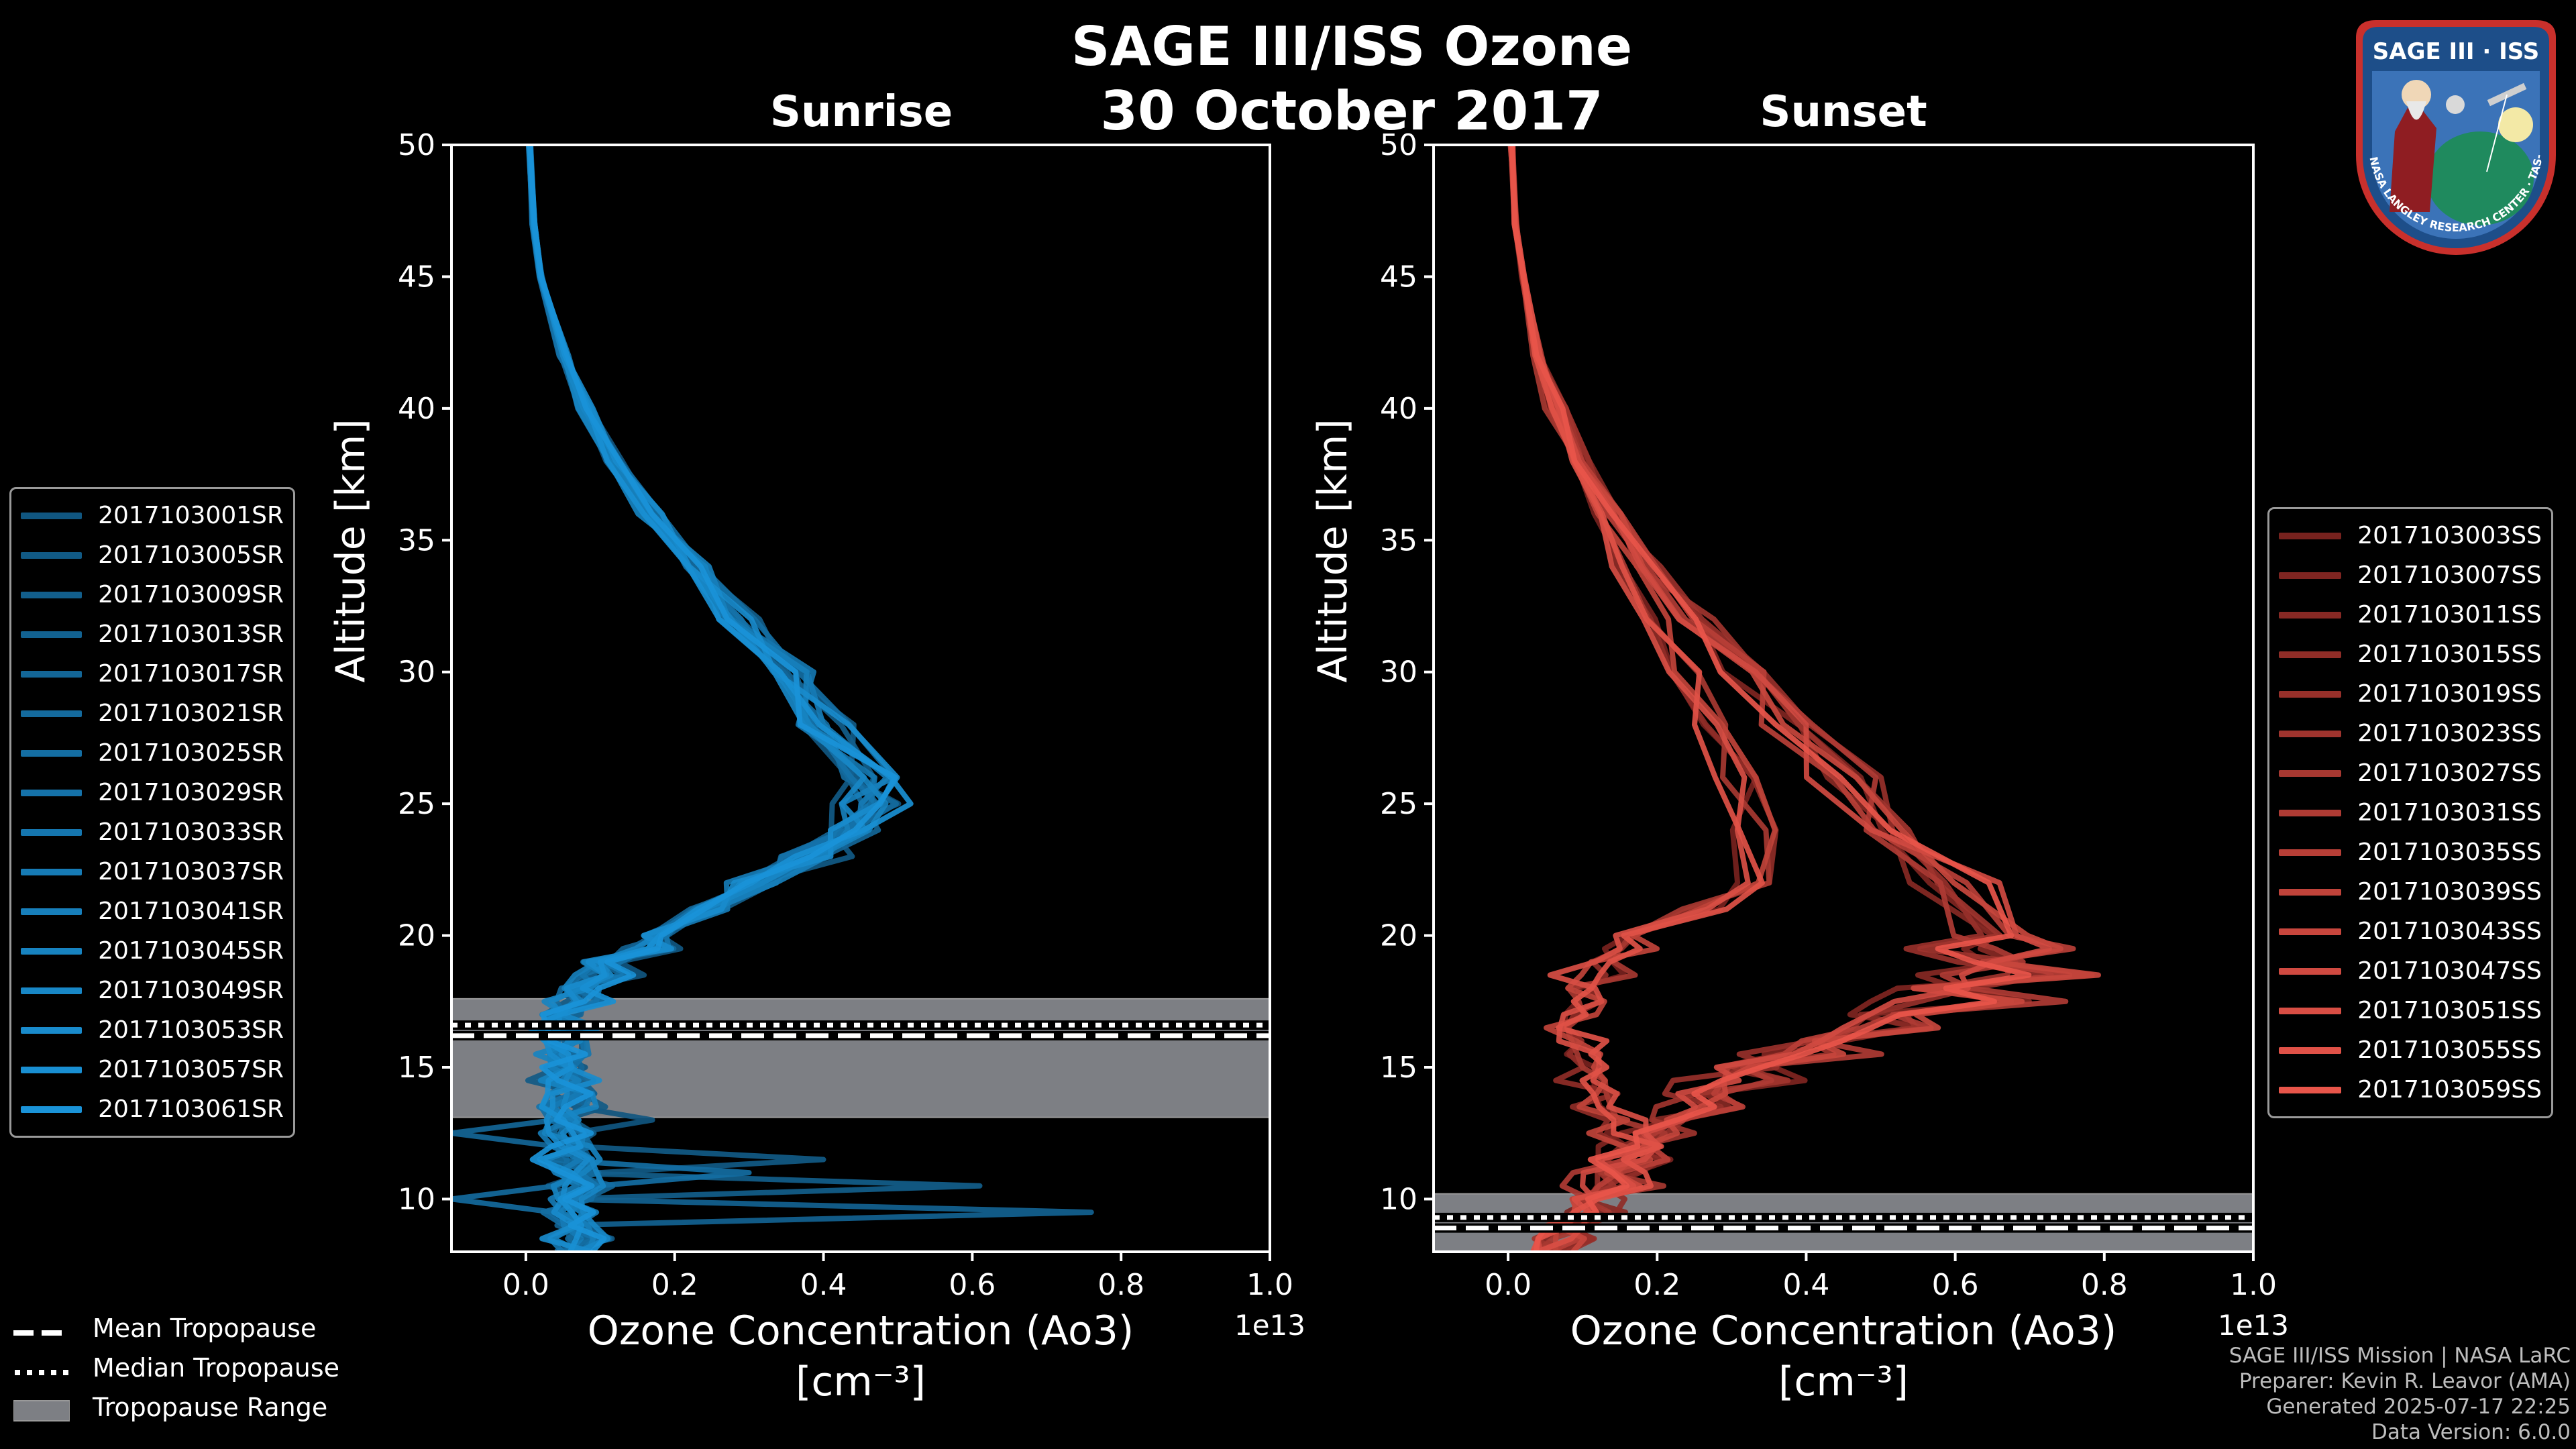 The height and width of the screenshot is (1449, 2576). Describe the element at coordinates (191, 871) in the screenshot. I see `legend-label: 2017103037SR` at that location.